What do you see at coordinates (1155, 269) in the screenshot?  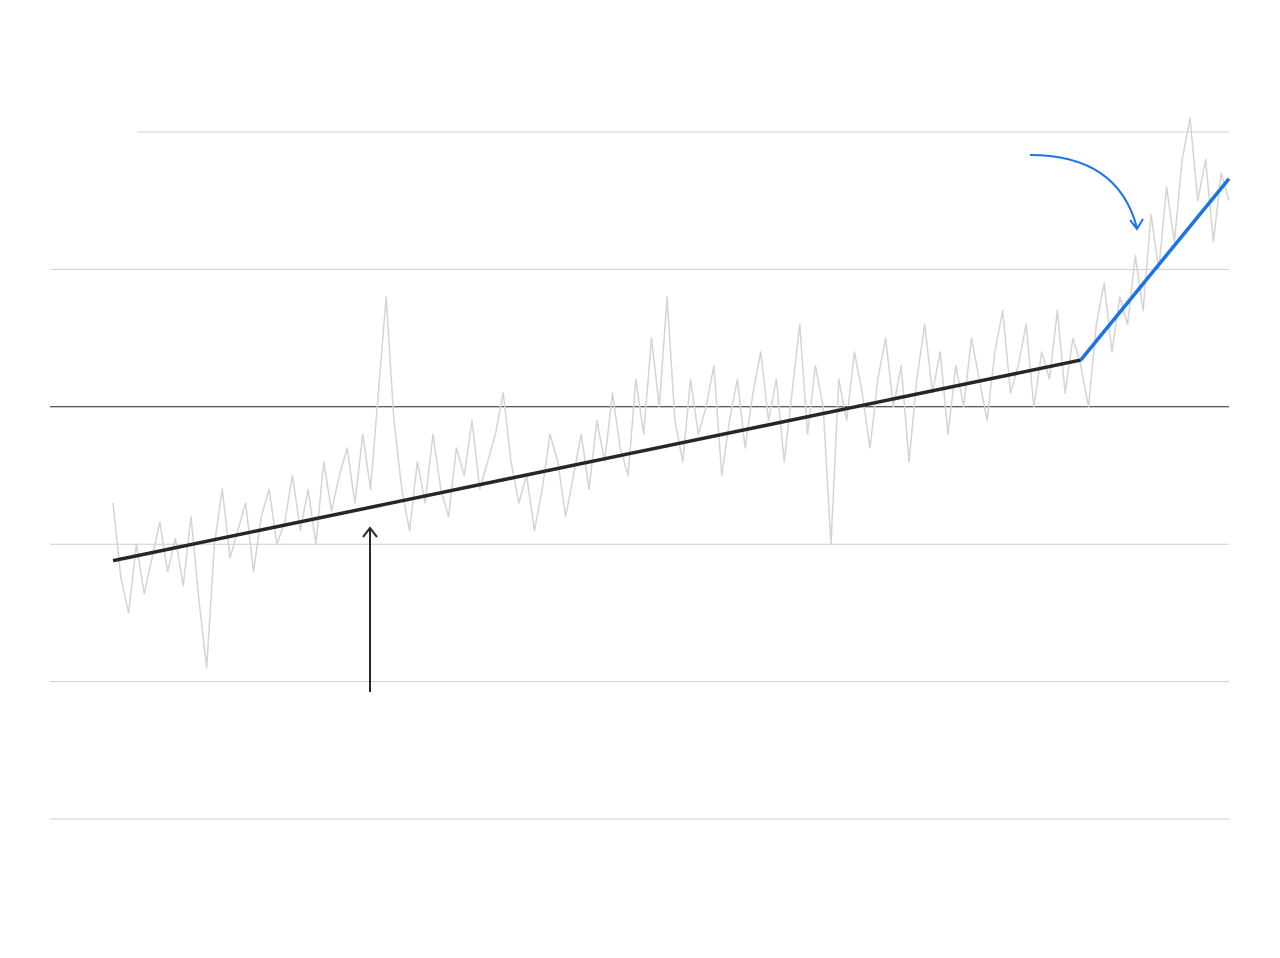 I see `trend-line` at bounding box center [1155, 269].